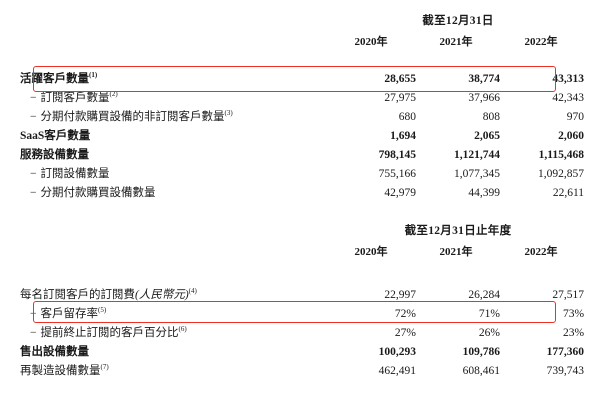 Image resolution: width=600 pixels, height=400 pixels. What do you see at coordinates (74, 96) in the screenshot?
I see `row-label-subscription-customers: − 訂閱客戶數量(2)` at bounding box center [74, 96].